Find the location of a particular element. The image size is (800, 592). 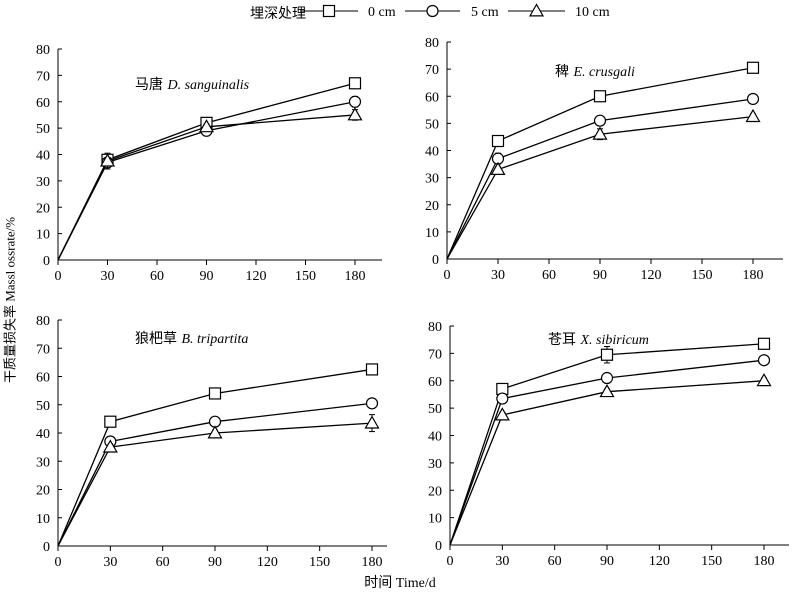

panel-title: 马唐 D. sanguinalis is located at coordinates (192, 84).